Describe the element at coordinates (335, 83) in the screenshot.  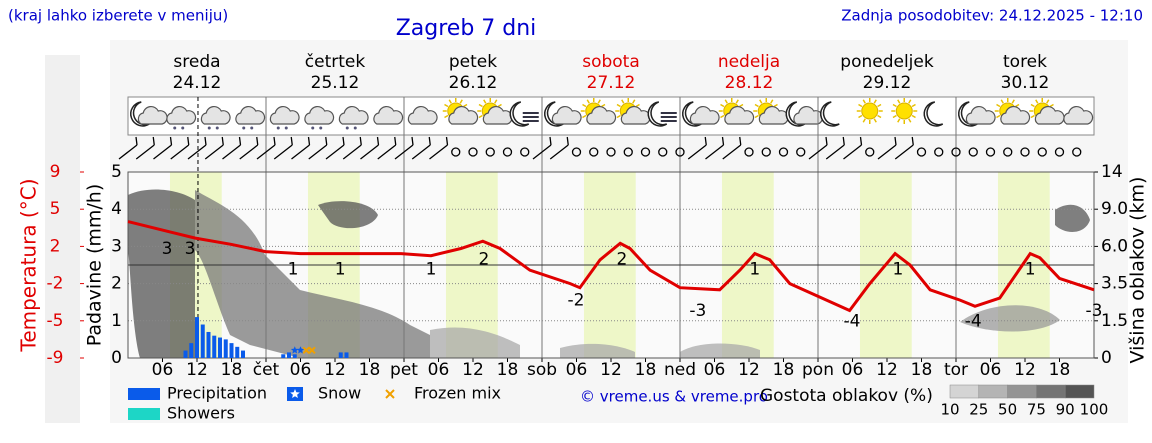
I see `day-date: 25.12` at that location.